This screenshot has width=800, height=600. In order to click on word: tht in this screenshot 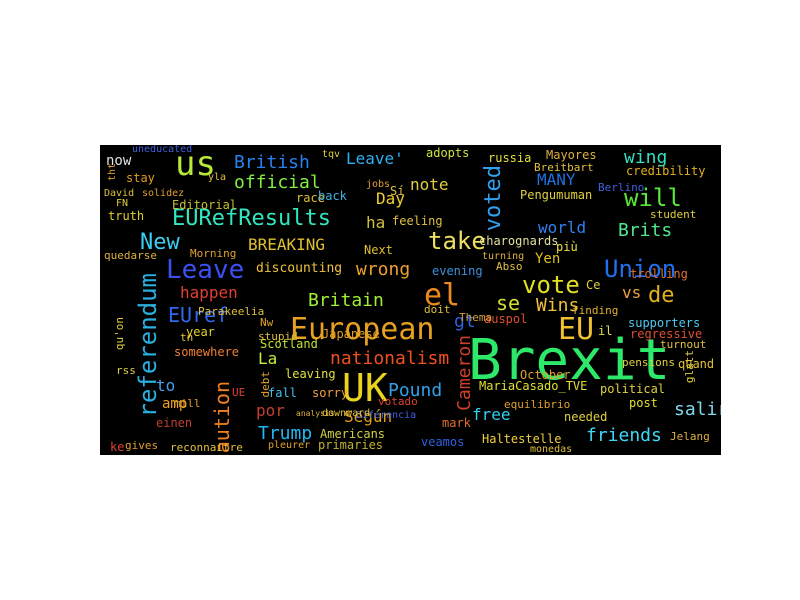, I will do `click(112, 172)`.